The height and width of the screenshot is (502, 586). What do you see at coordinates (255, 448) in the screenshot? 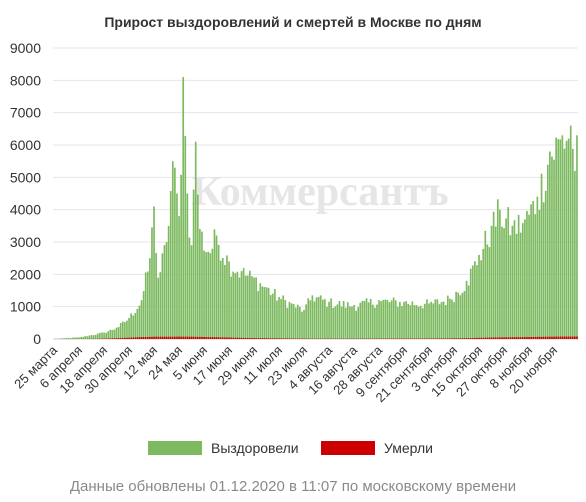
I see `legend-label-recovered: Выздоровели` at bounding box center [255, 448].